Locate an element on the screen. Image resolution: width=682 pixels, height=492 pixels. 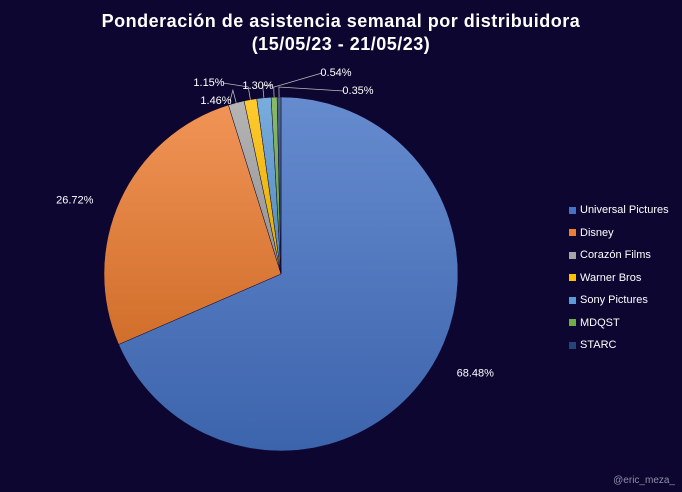
data-label-disney: 26.72% is located at coordinates (75, 200).